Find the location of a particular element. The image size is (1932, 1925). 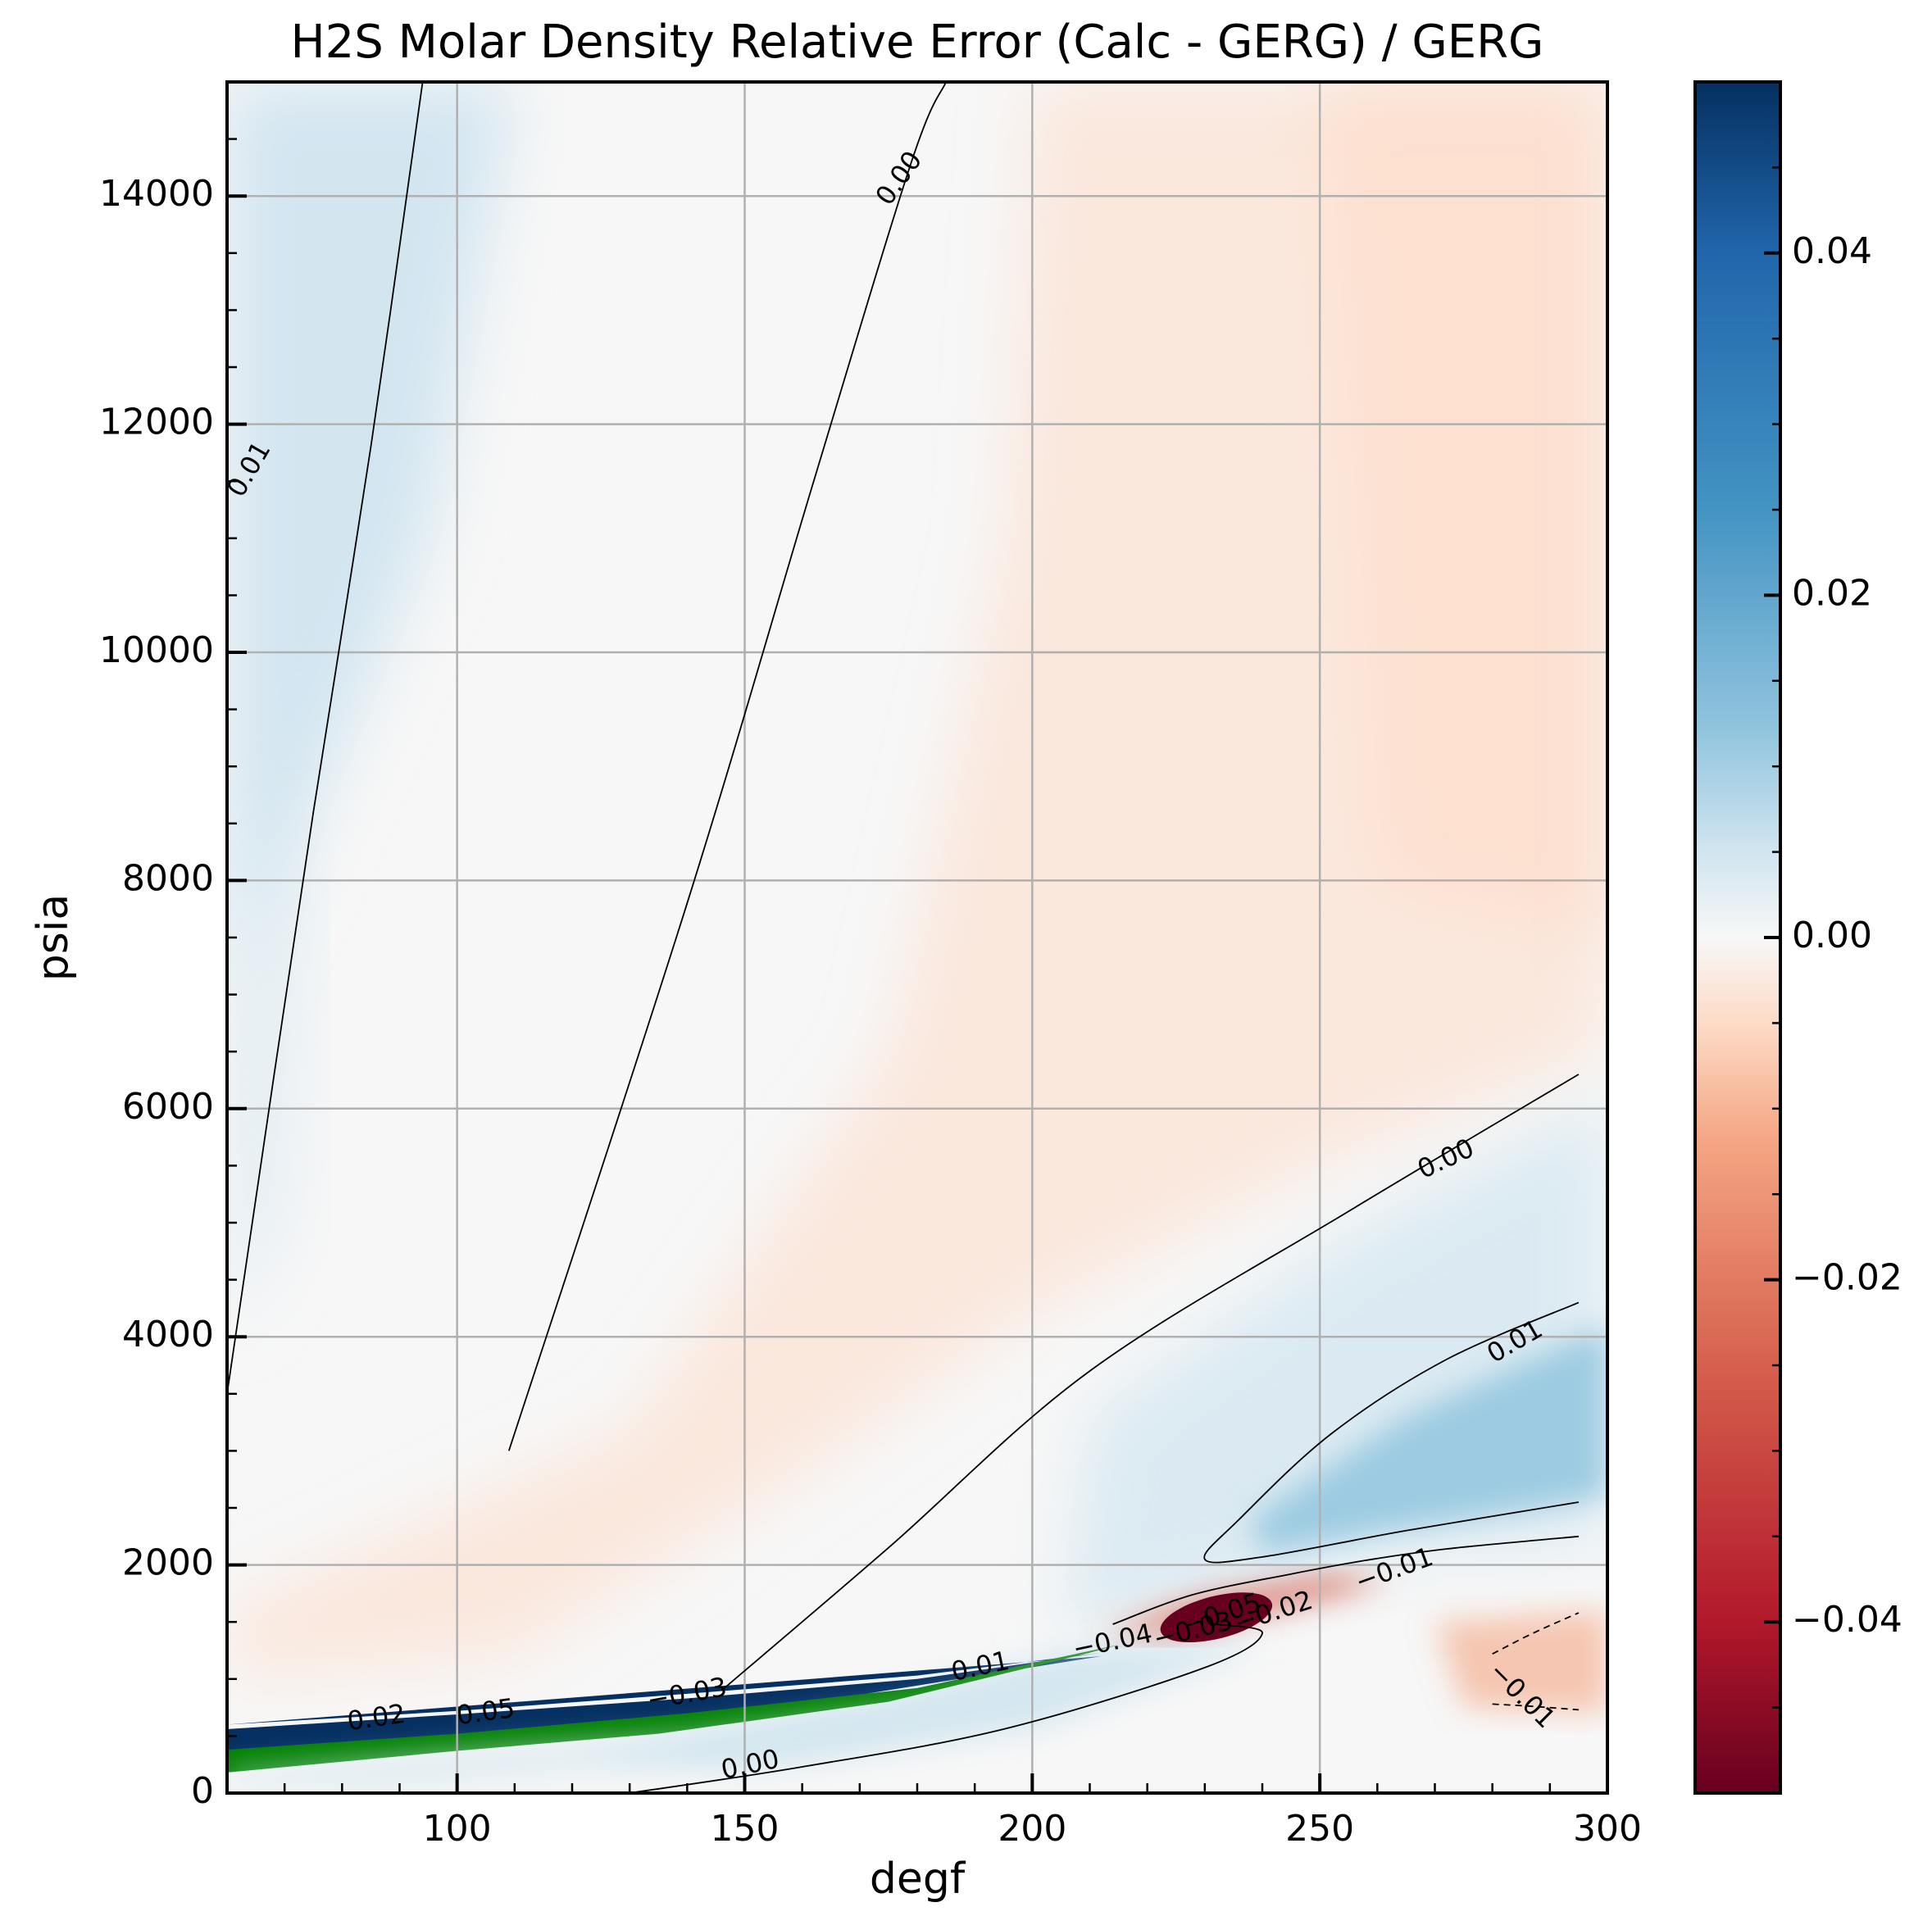

colorbar-tick-label: −0.04 is located at coordinates (1847, 1620).